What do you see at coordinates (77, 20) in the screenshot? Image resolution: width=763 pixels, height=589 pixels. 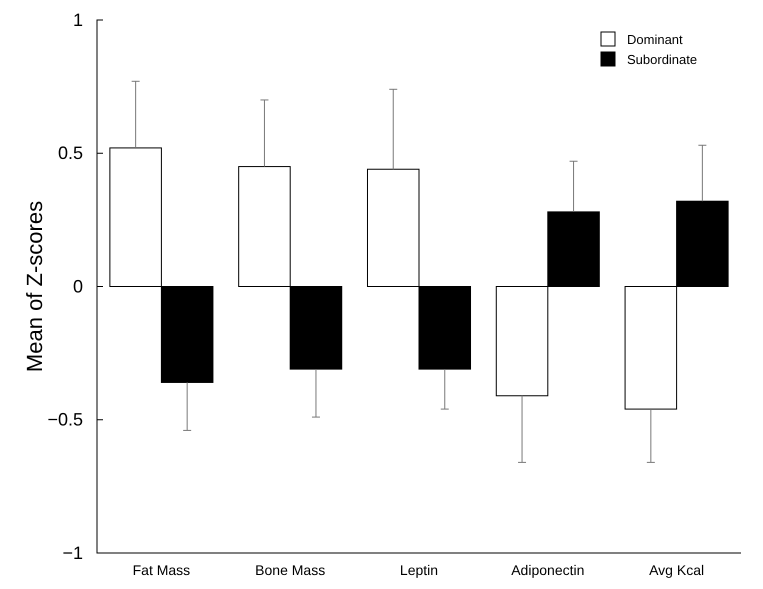 I see `y-tick-label: 1` at bounding box center [77, 20].